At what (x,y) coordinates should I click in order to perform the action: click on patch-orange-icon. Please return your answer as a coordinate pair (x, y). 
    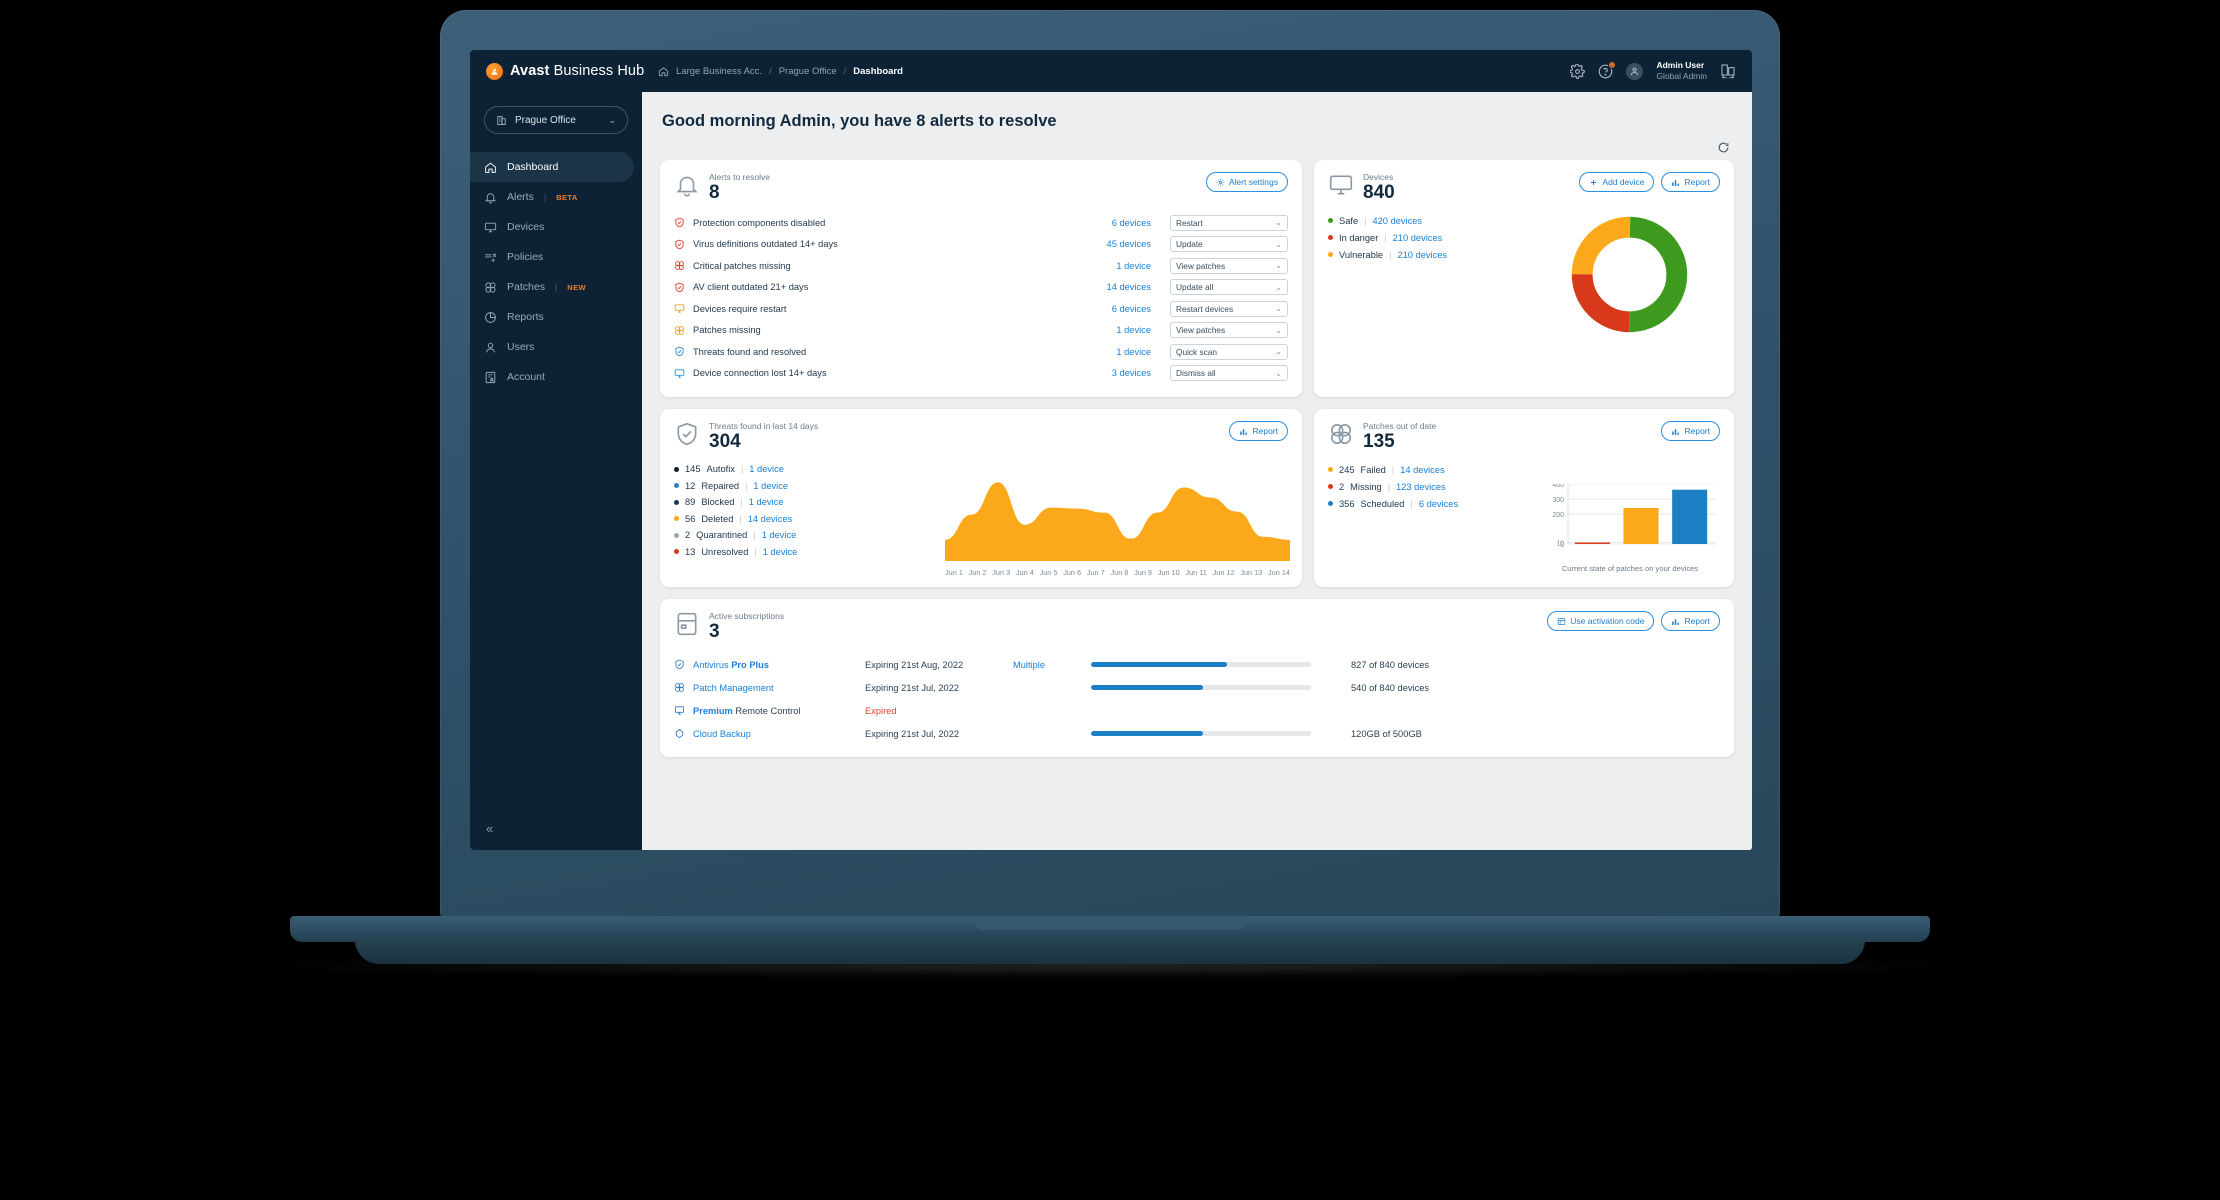
    Looking at the image, I should click on (679, 330).